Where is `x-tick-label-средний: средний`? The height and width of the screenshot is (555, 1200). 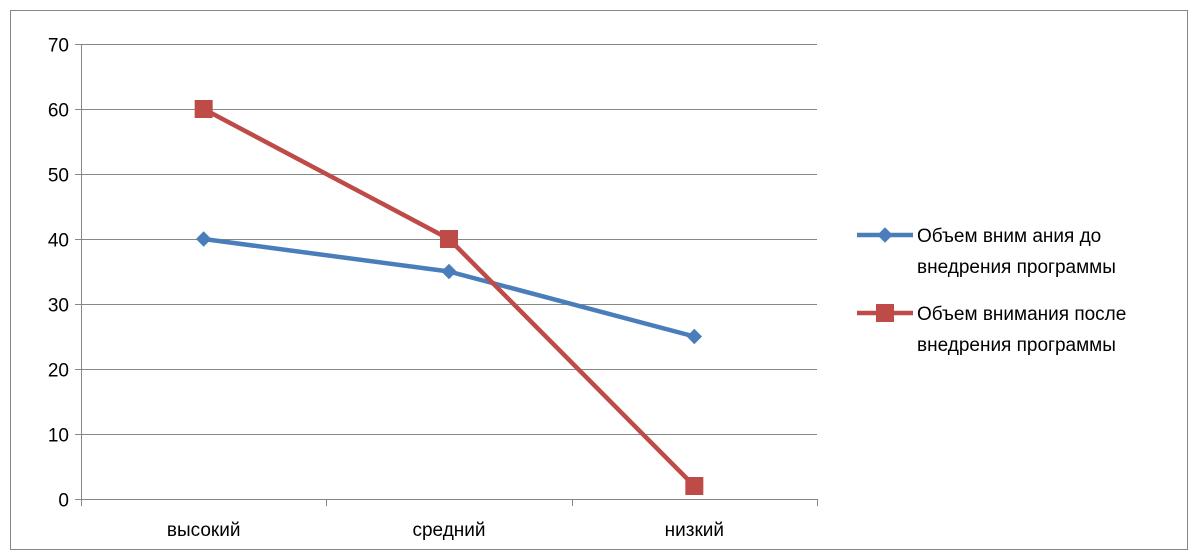 x-tick-label-средний: средний is located at coordinates (448, 530).